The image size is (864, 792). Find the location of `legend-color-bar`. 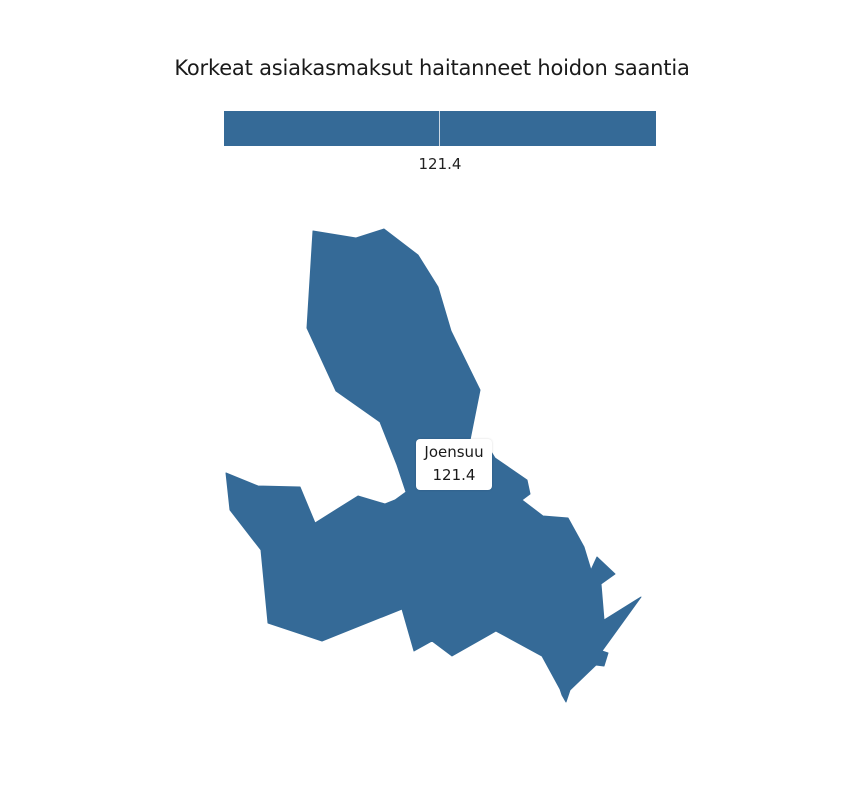

legend-color-bar is located at coordinates (440, 128).